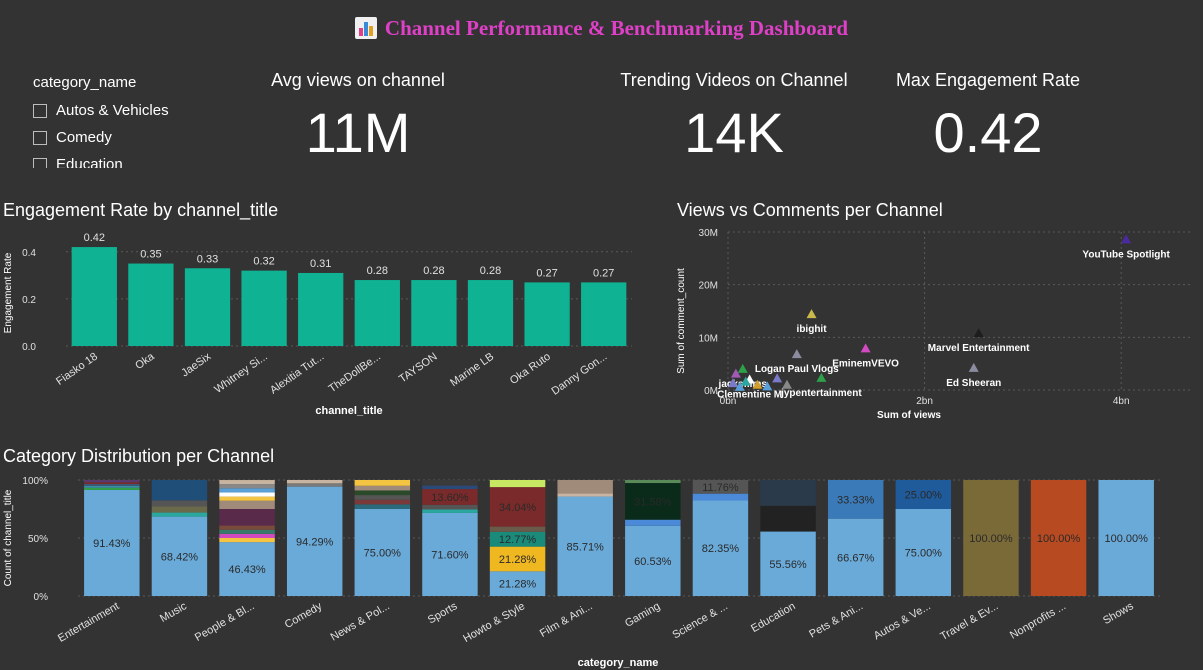  What do you see at coordinates (35, 481) in the screenshot?
I see `y-tick-label: 100%` at bounding box center [35, 481].